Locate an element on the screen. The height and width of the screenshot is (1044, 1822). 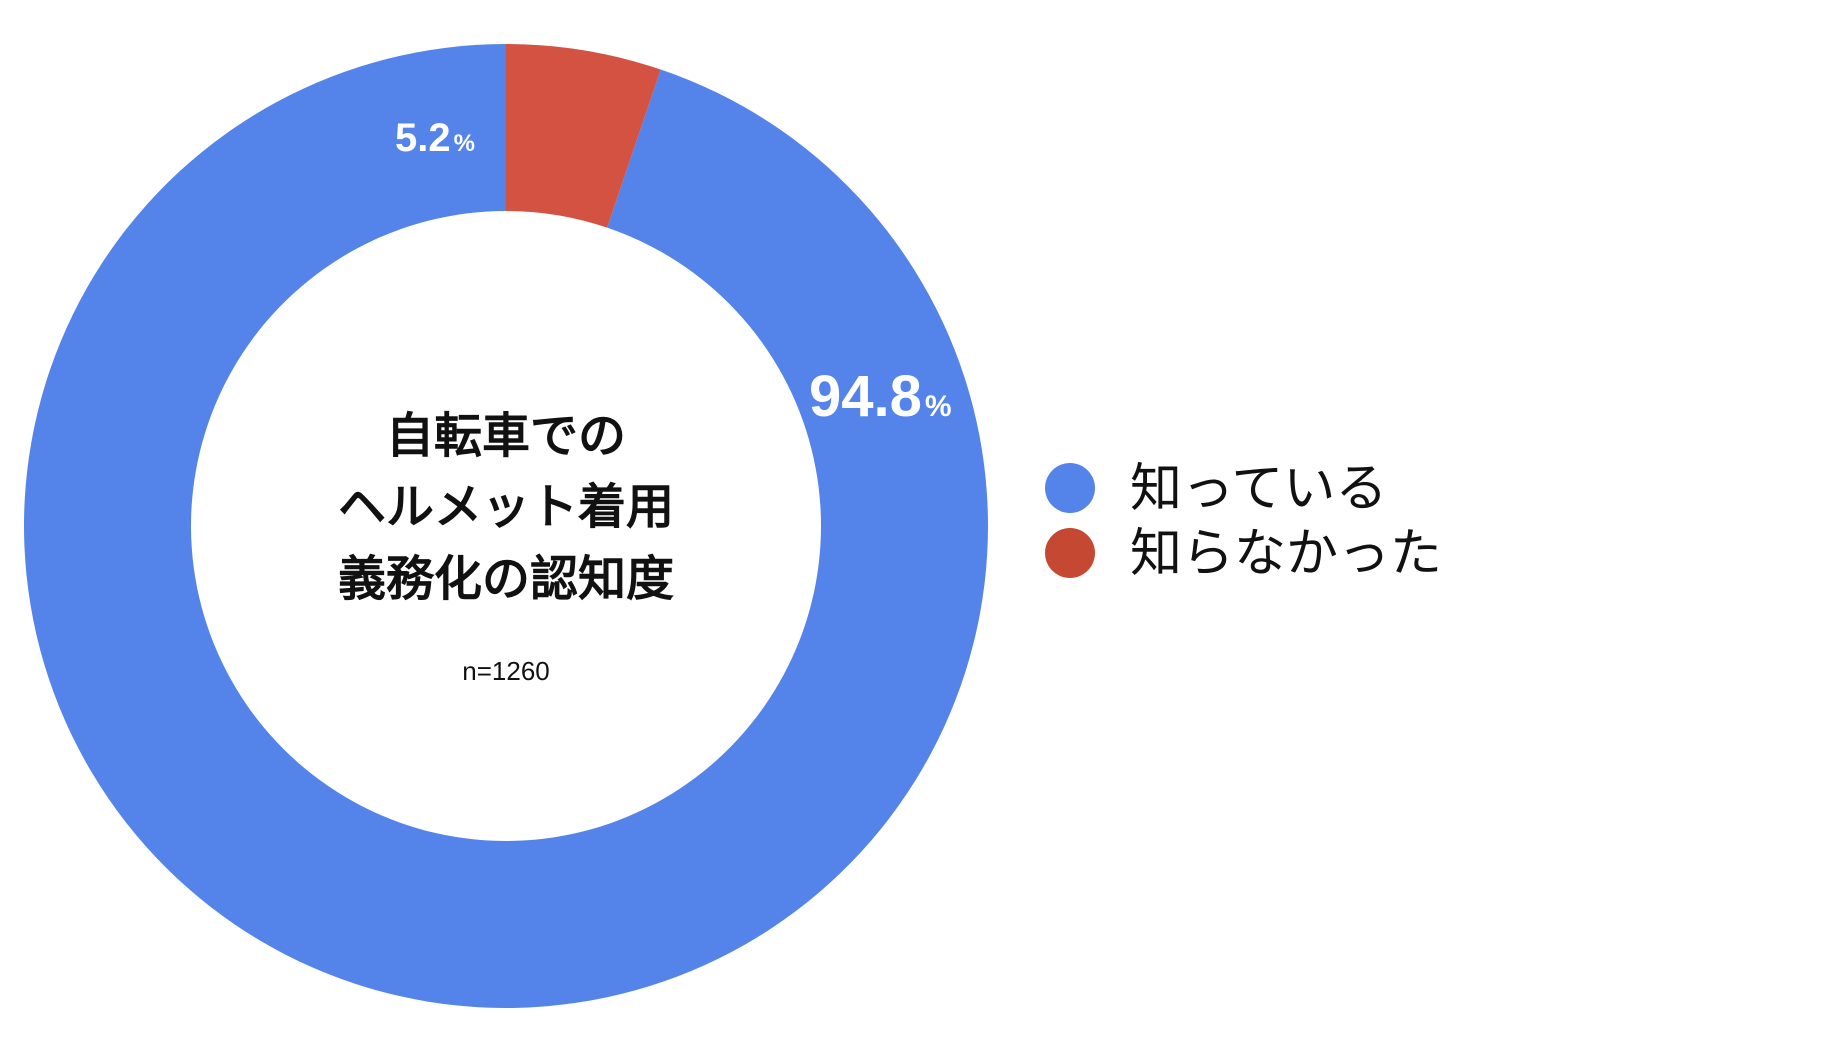
value-label-known: 94.8% is located at coordinates (880, 396).